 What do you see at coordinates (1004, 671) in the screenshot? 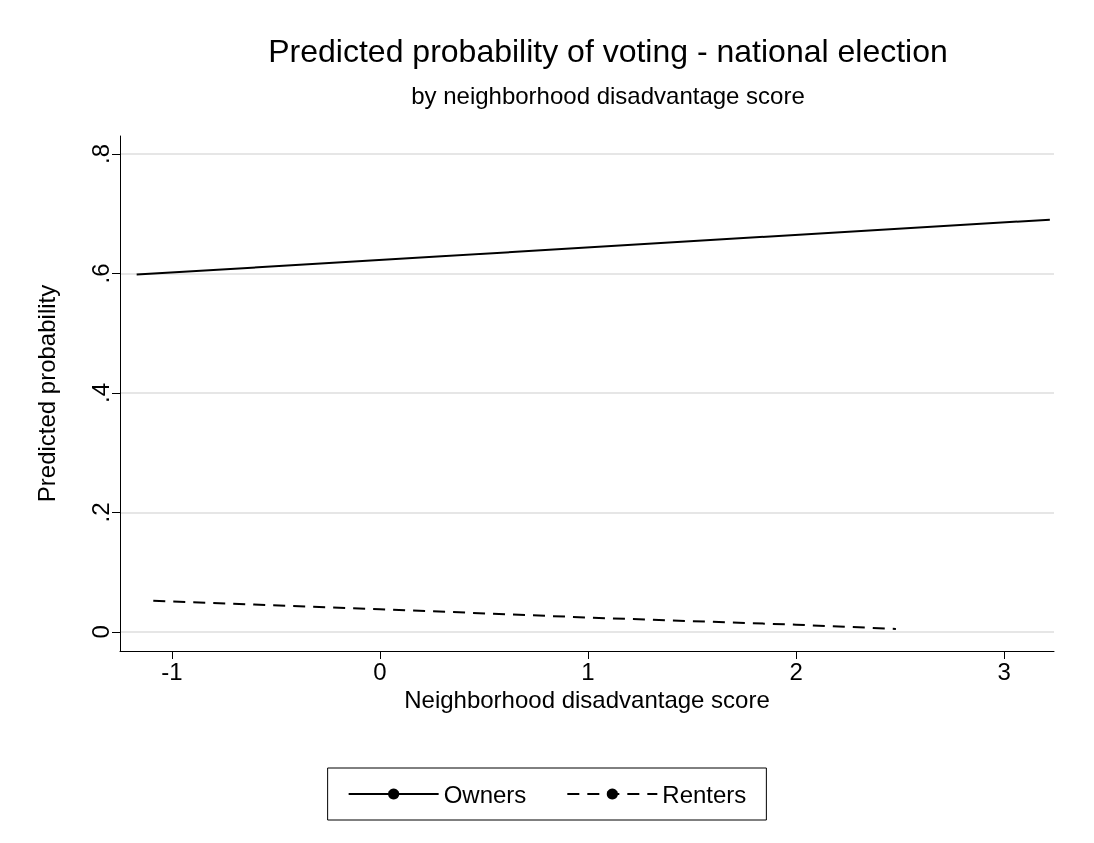
I see `x-tick-label: 3` at bounding box center [1004, 671].